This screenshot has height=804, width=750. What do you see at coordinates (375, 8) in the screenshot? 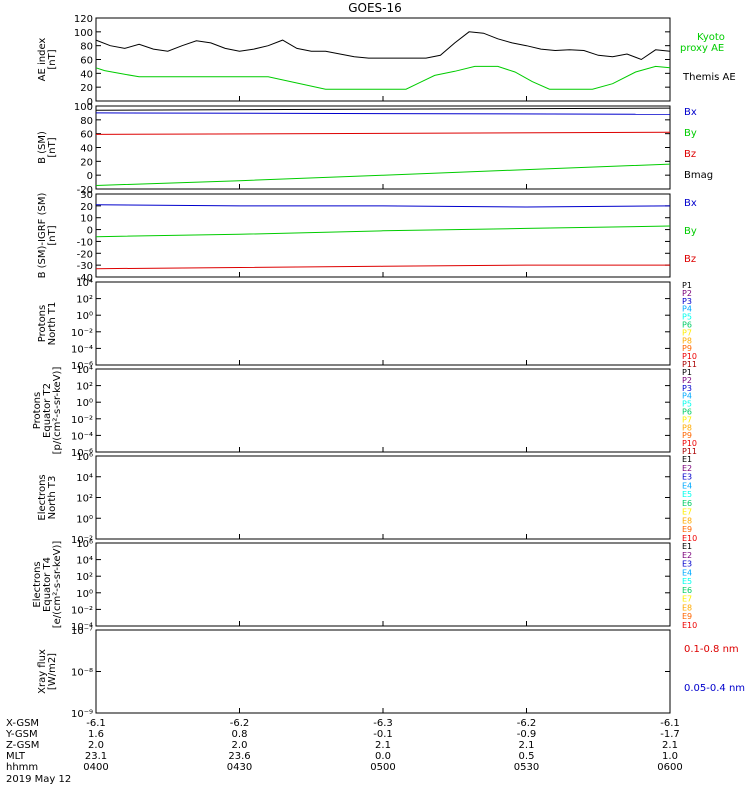
I see `chart-title: GOES-16` at bounding box center [375, 8].